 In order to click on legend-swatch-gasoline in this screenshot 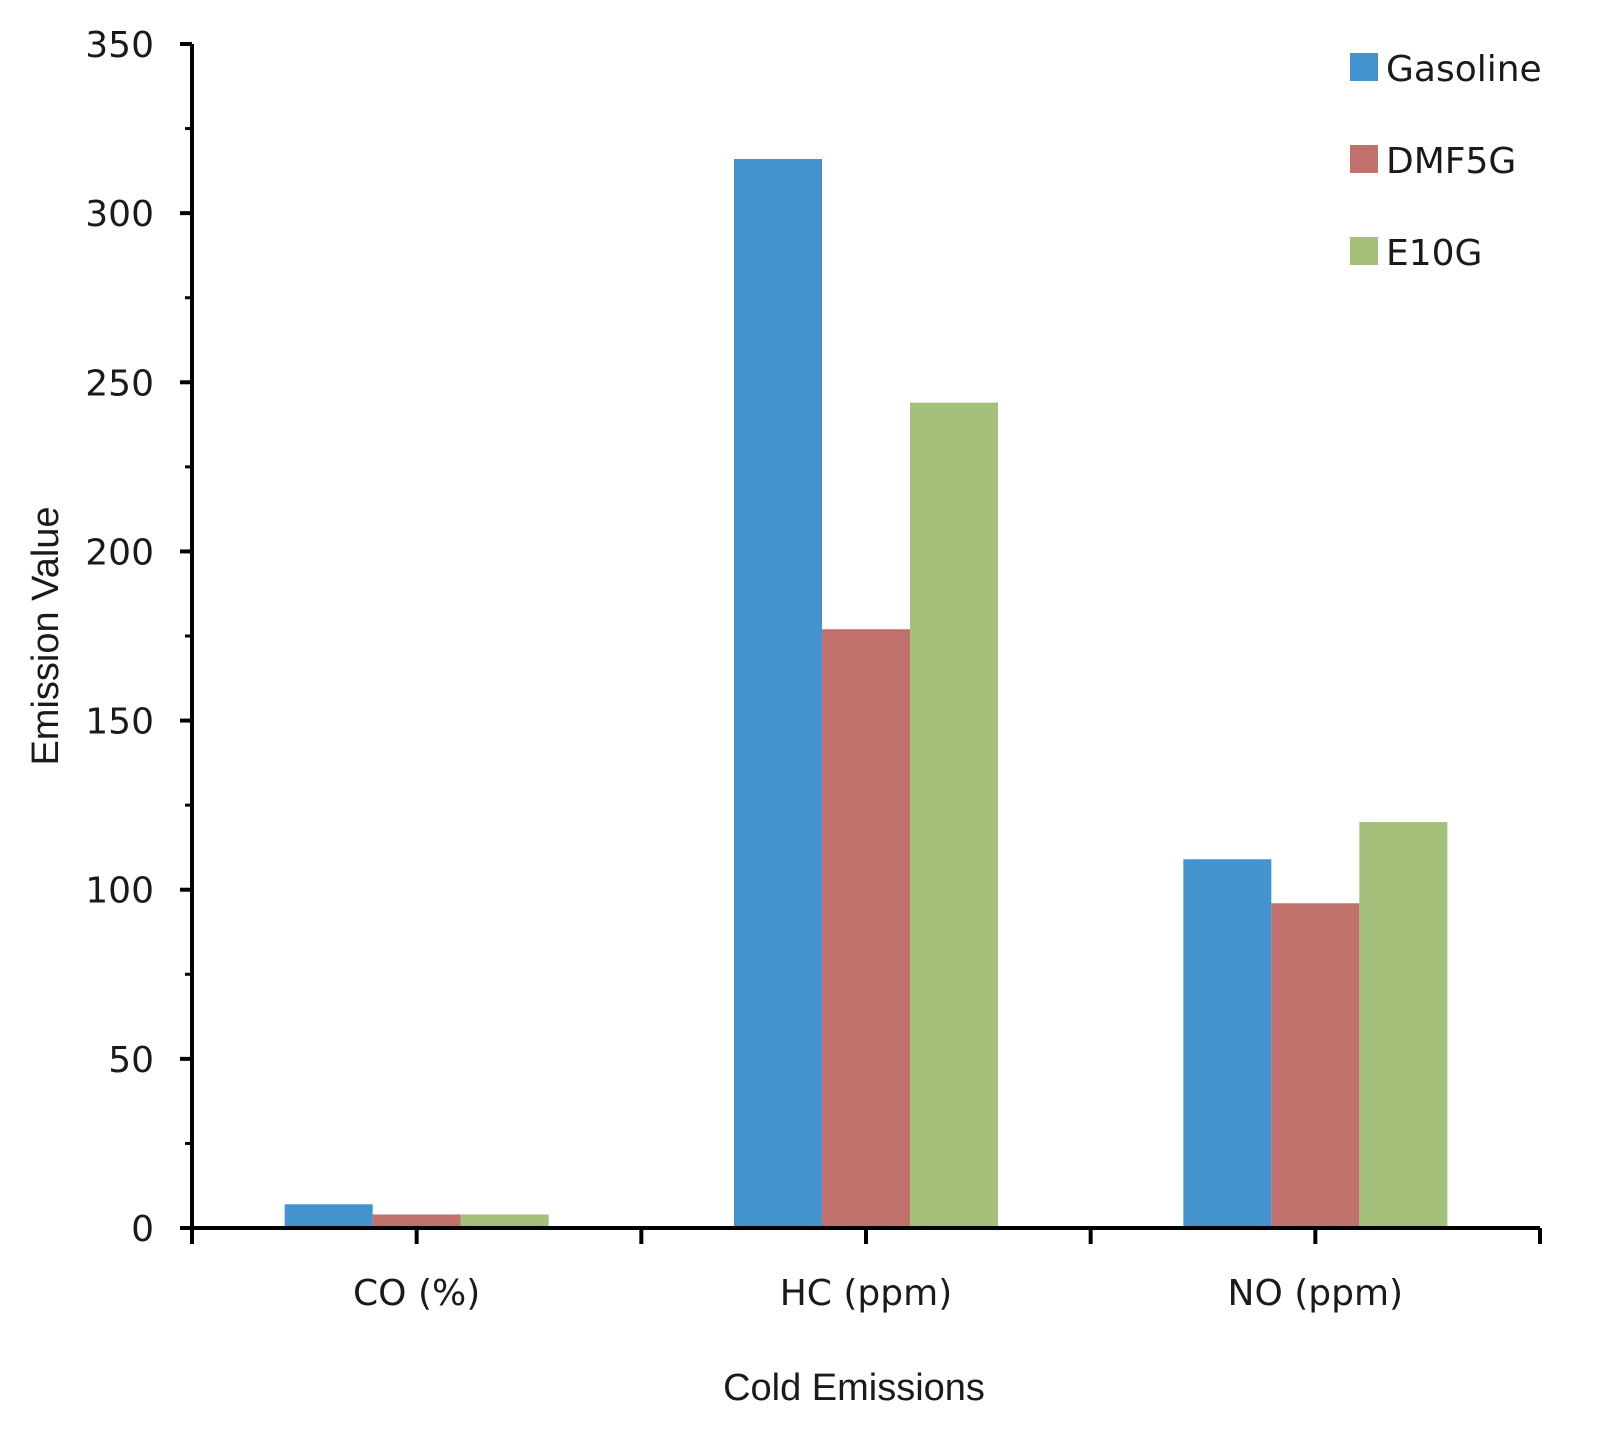, I will do `click(1364, 67)`.